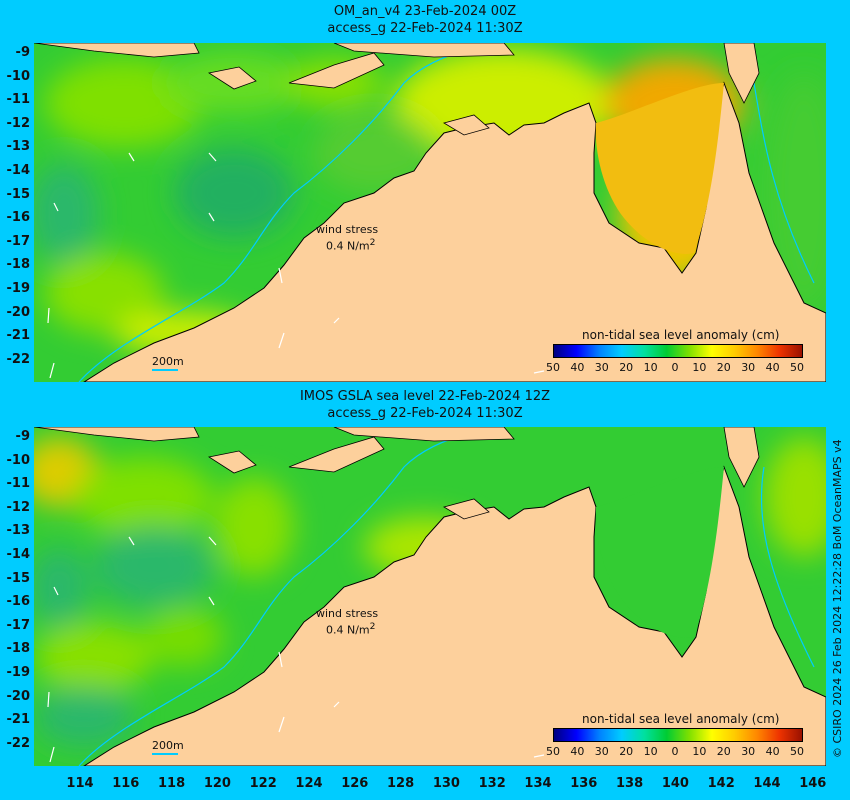 The width and height of the screenshot is (850, 800). What do you see at coordinates (355, 783) in the screenshot?
I see `x-tick-label: 126` at bounding box center [355, 783].